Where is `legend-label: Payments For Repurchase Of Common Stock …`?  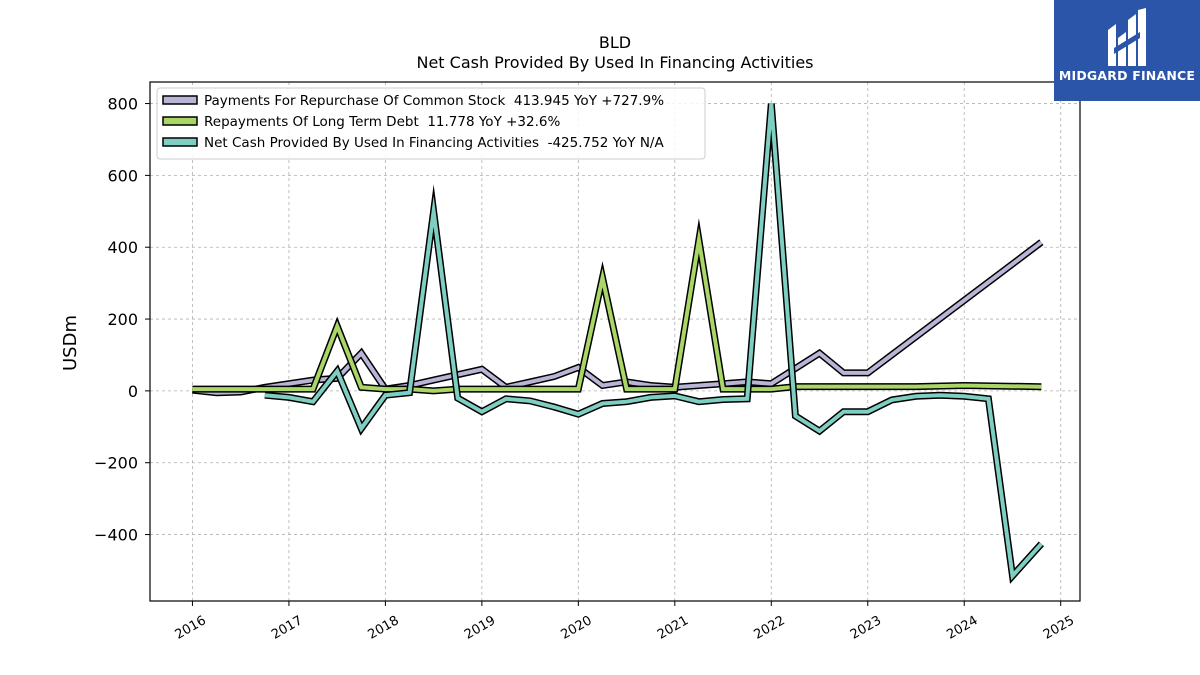
legend-label: Payments For Repurchase Of Common Stock … is located at coordinates (434, 101).